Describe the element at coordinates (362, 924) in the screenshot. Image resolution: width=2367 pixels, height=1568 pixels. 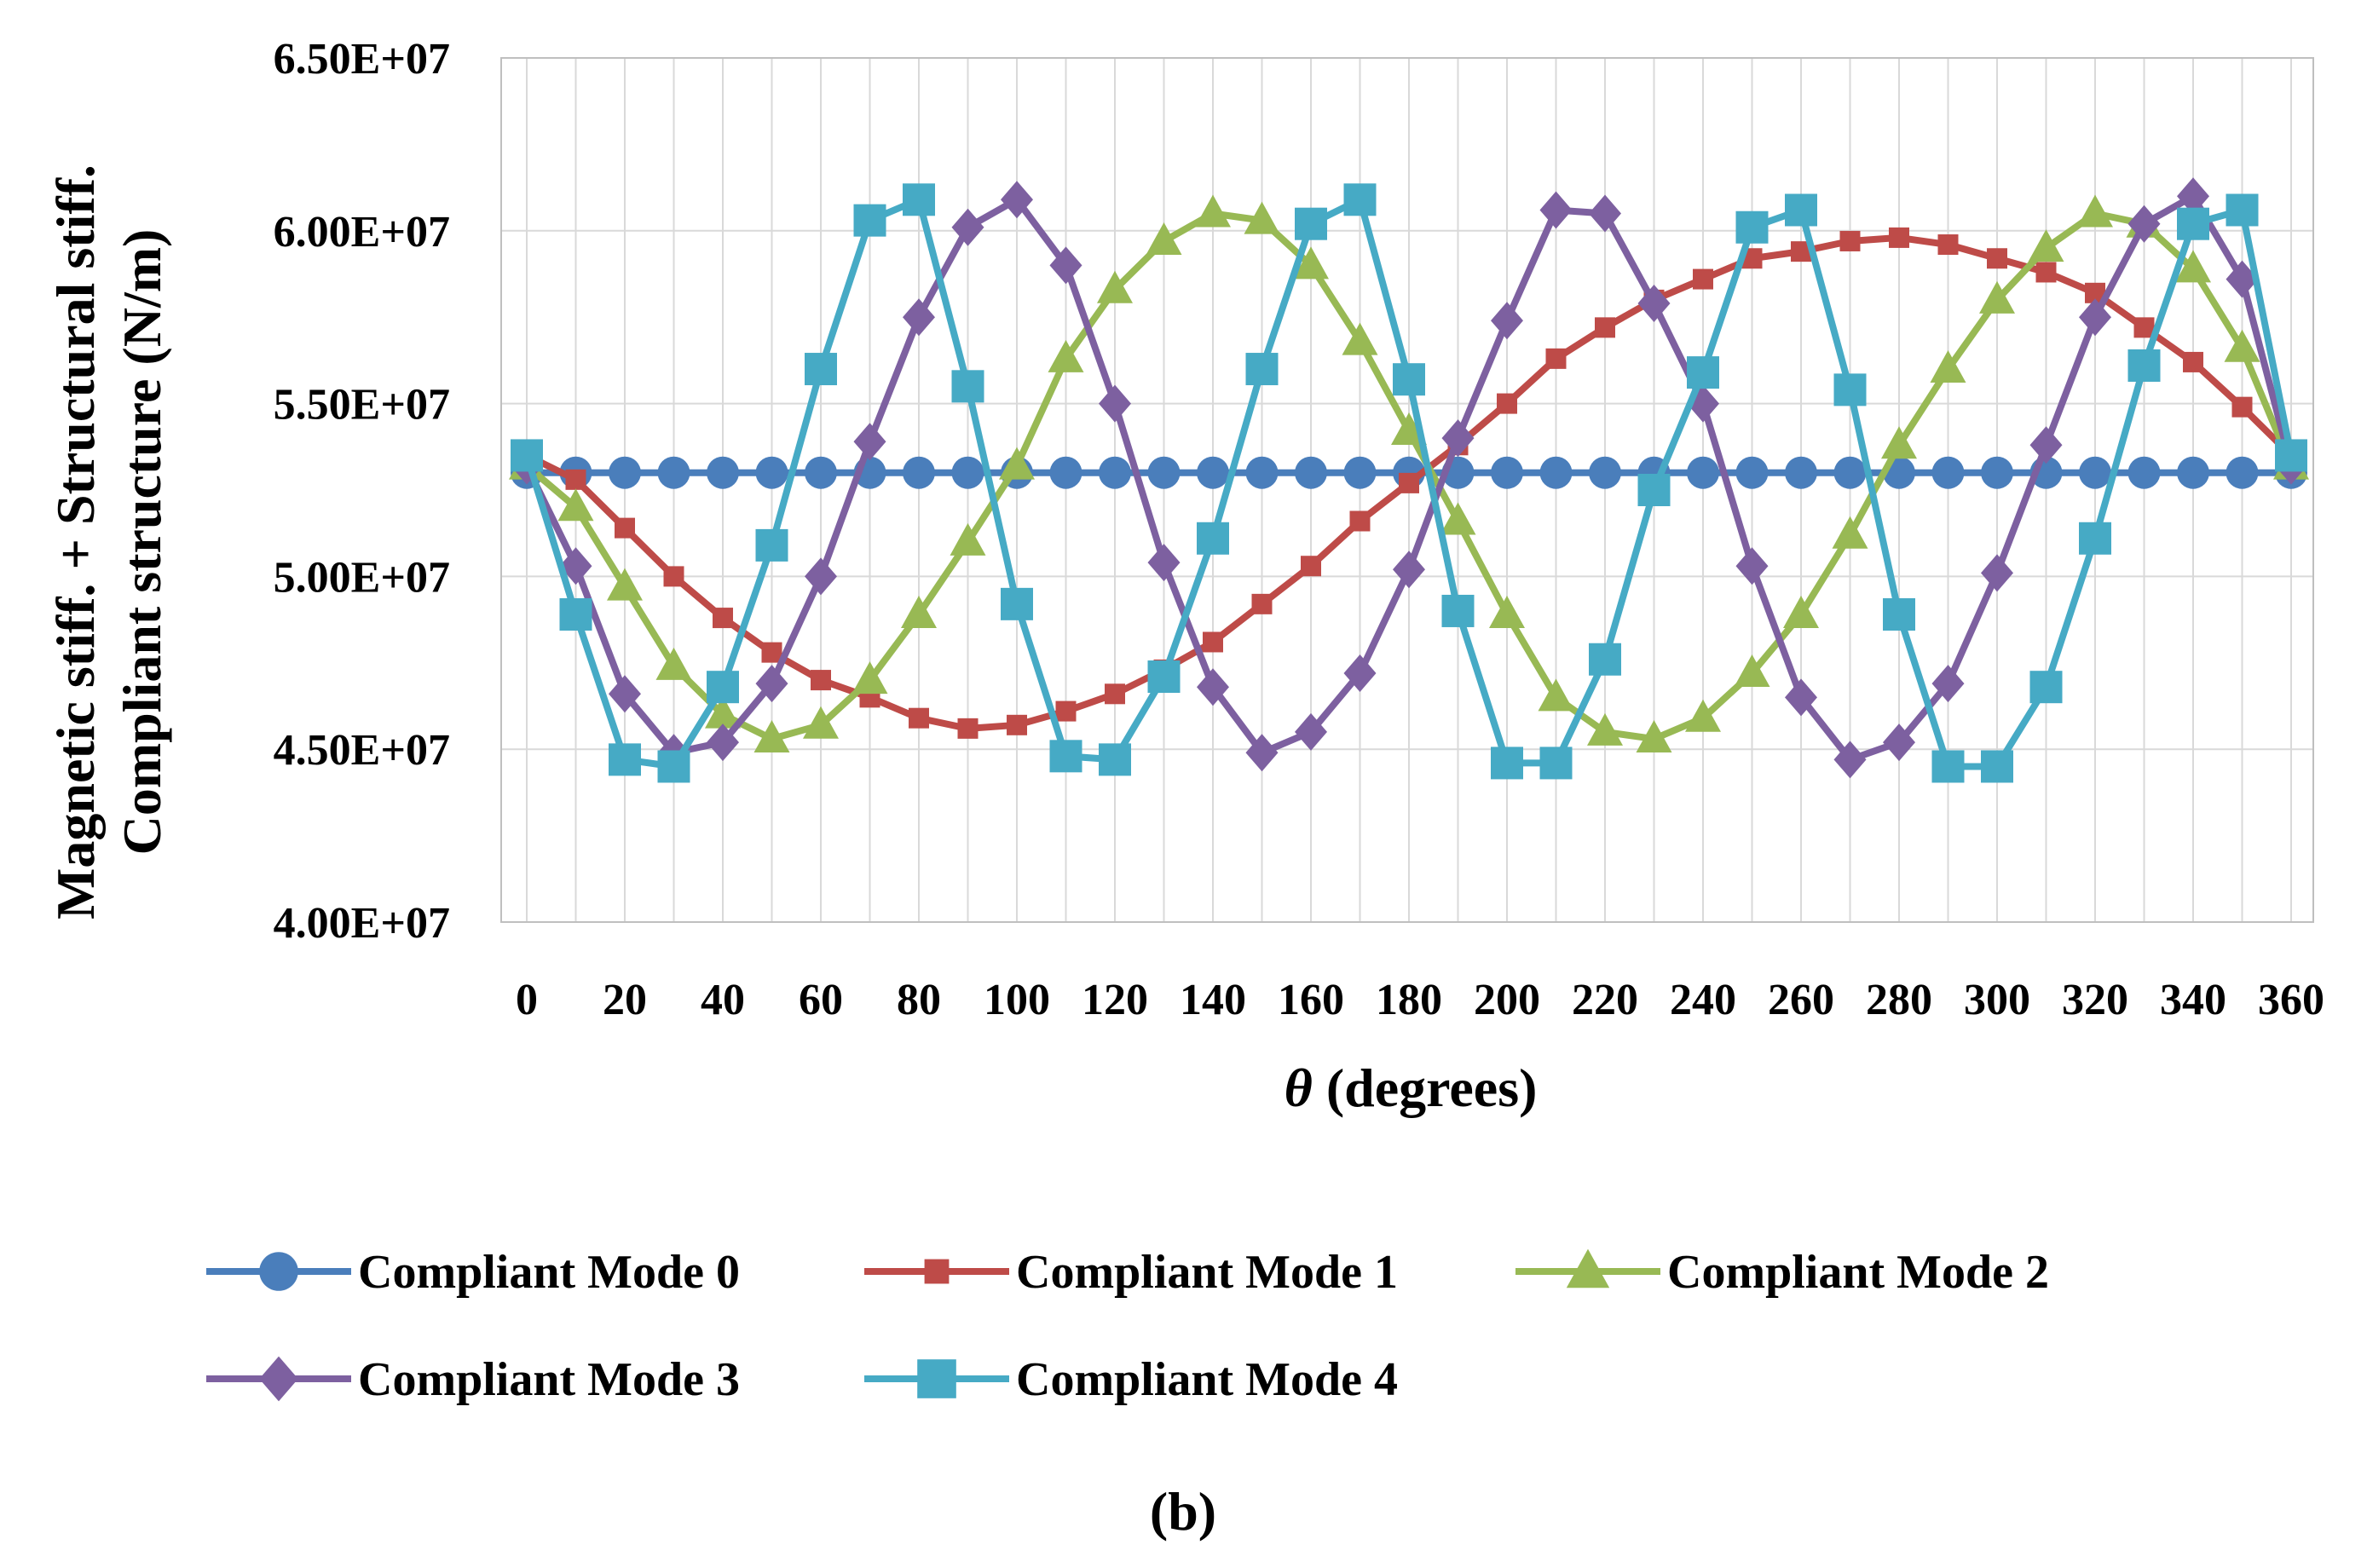
I see `y-tick-label: 4.00E+07` at that location.